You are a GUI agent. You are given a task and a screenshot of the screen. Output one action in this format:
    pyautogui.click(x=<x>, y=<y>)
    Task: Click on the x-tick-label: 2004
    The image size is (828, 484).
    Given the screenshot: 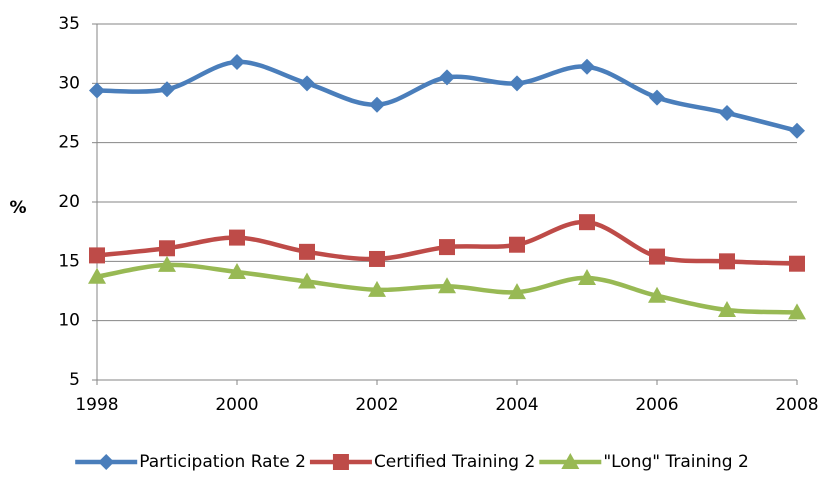 What is the action you would take?
    pyautogui.click(x=516, y=405)
    